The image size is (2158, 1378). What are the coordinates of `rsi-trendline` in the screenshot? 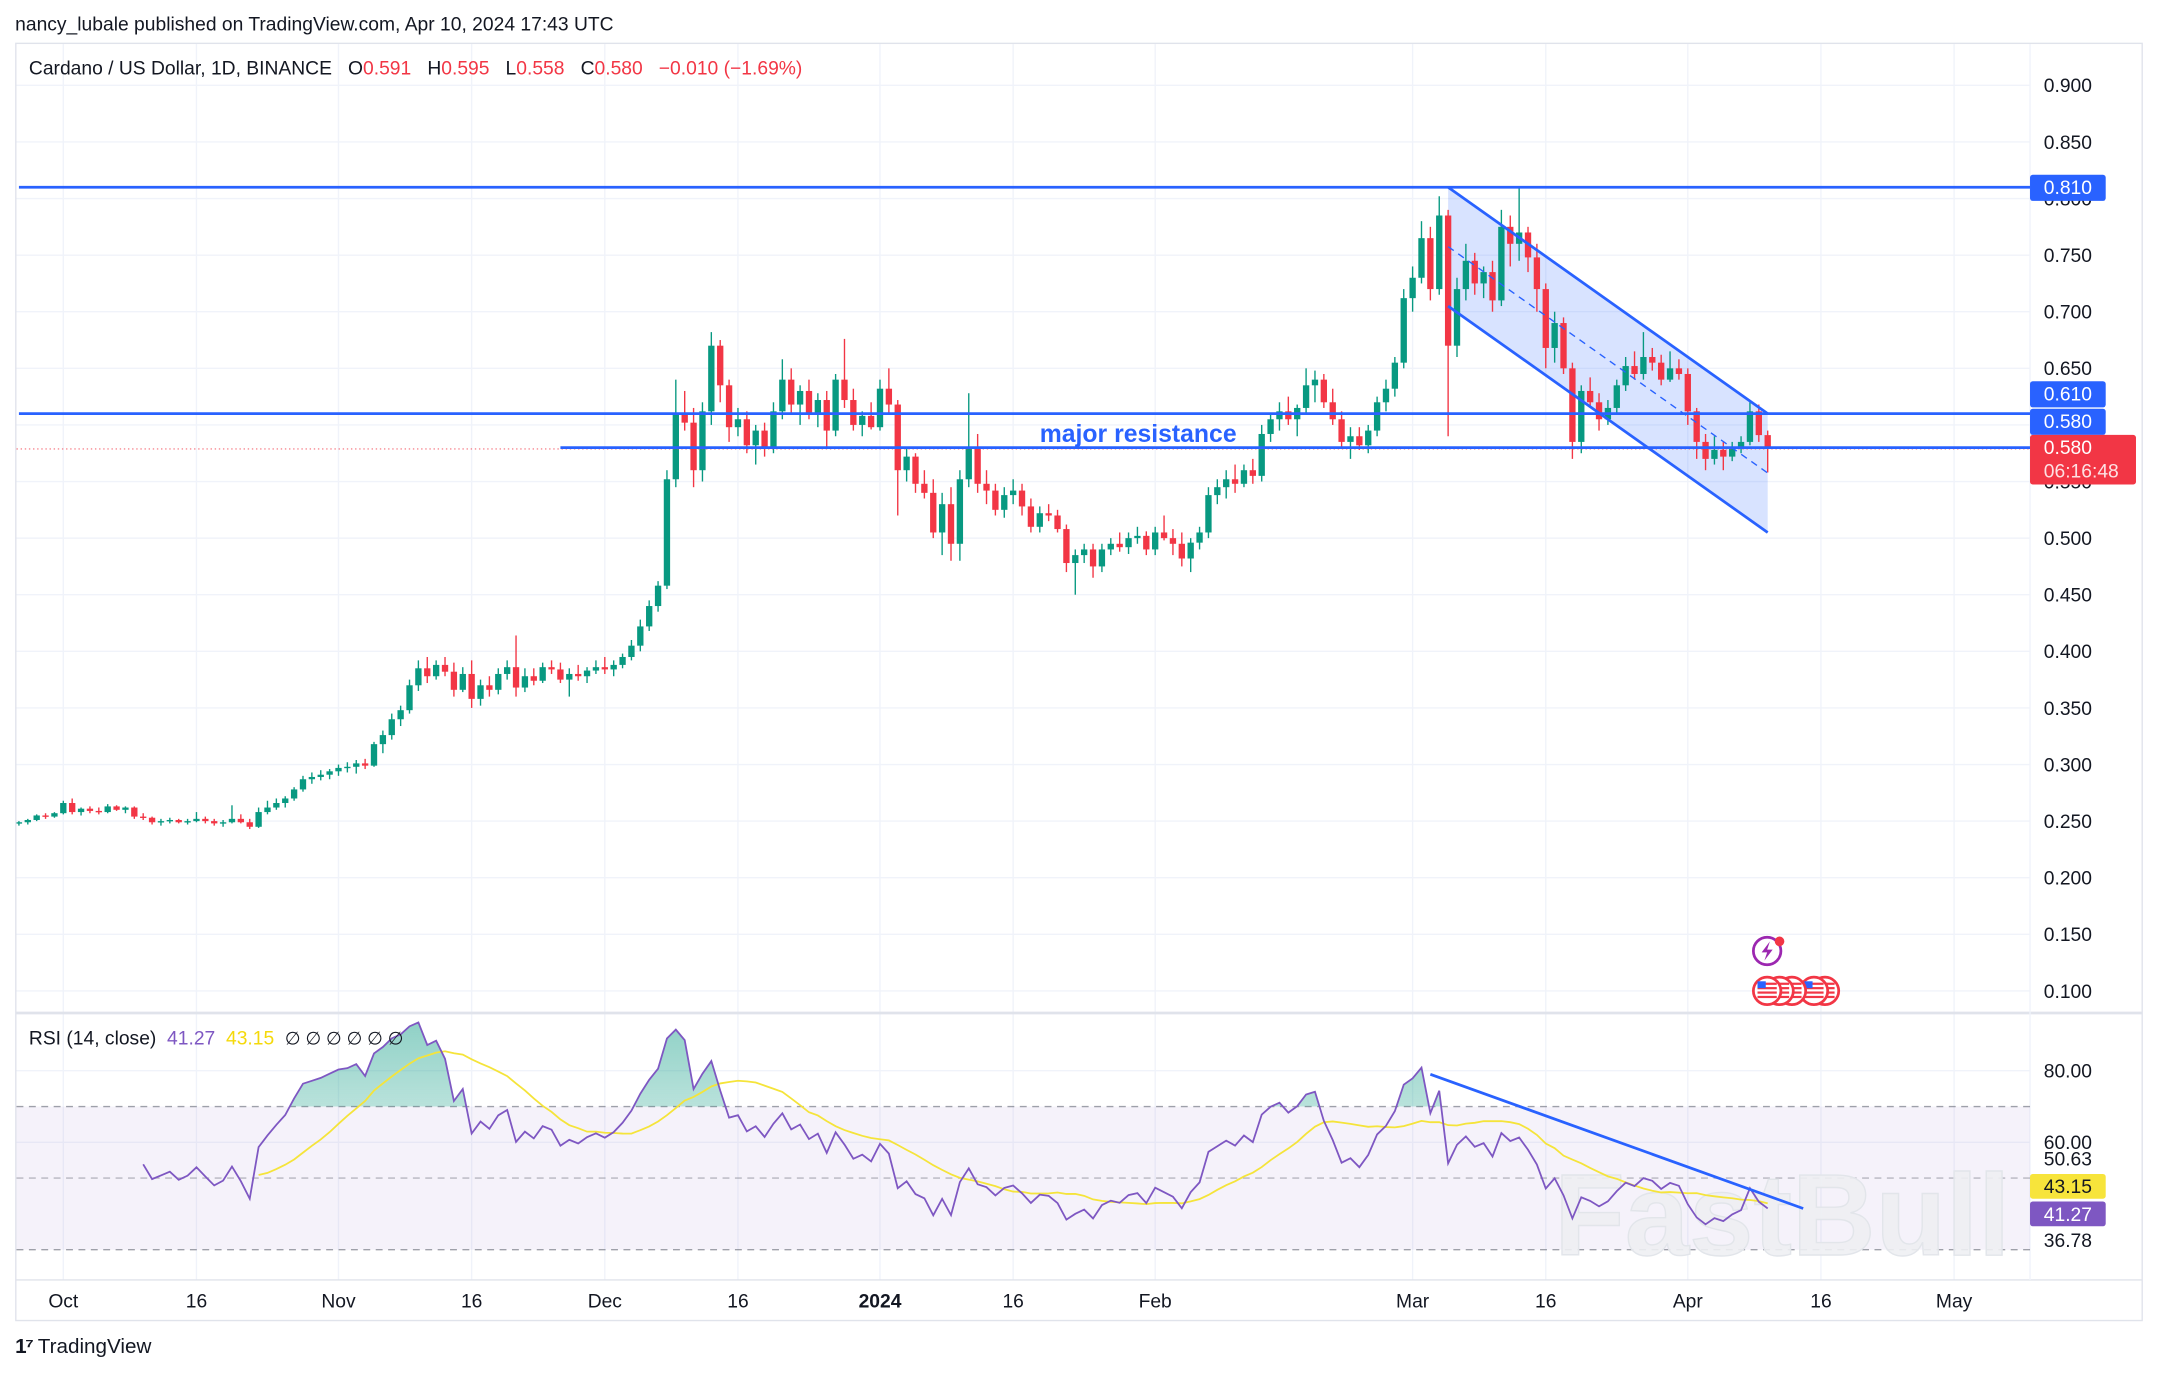 It's located at (1616, 1141).